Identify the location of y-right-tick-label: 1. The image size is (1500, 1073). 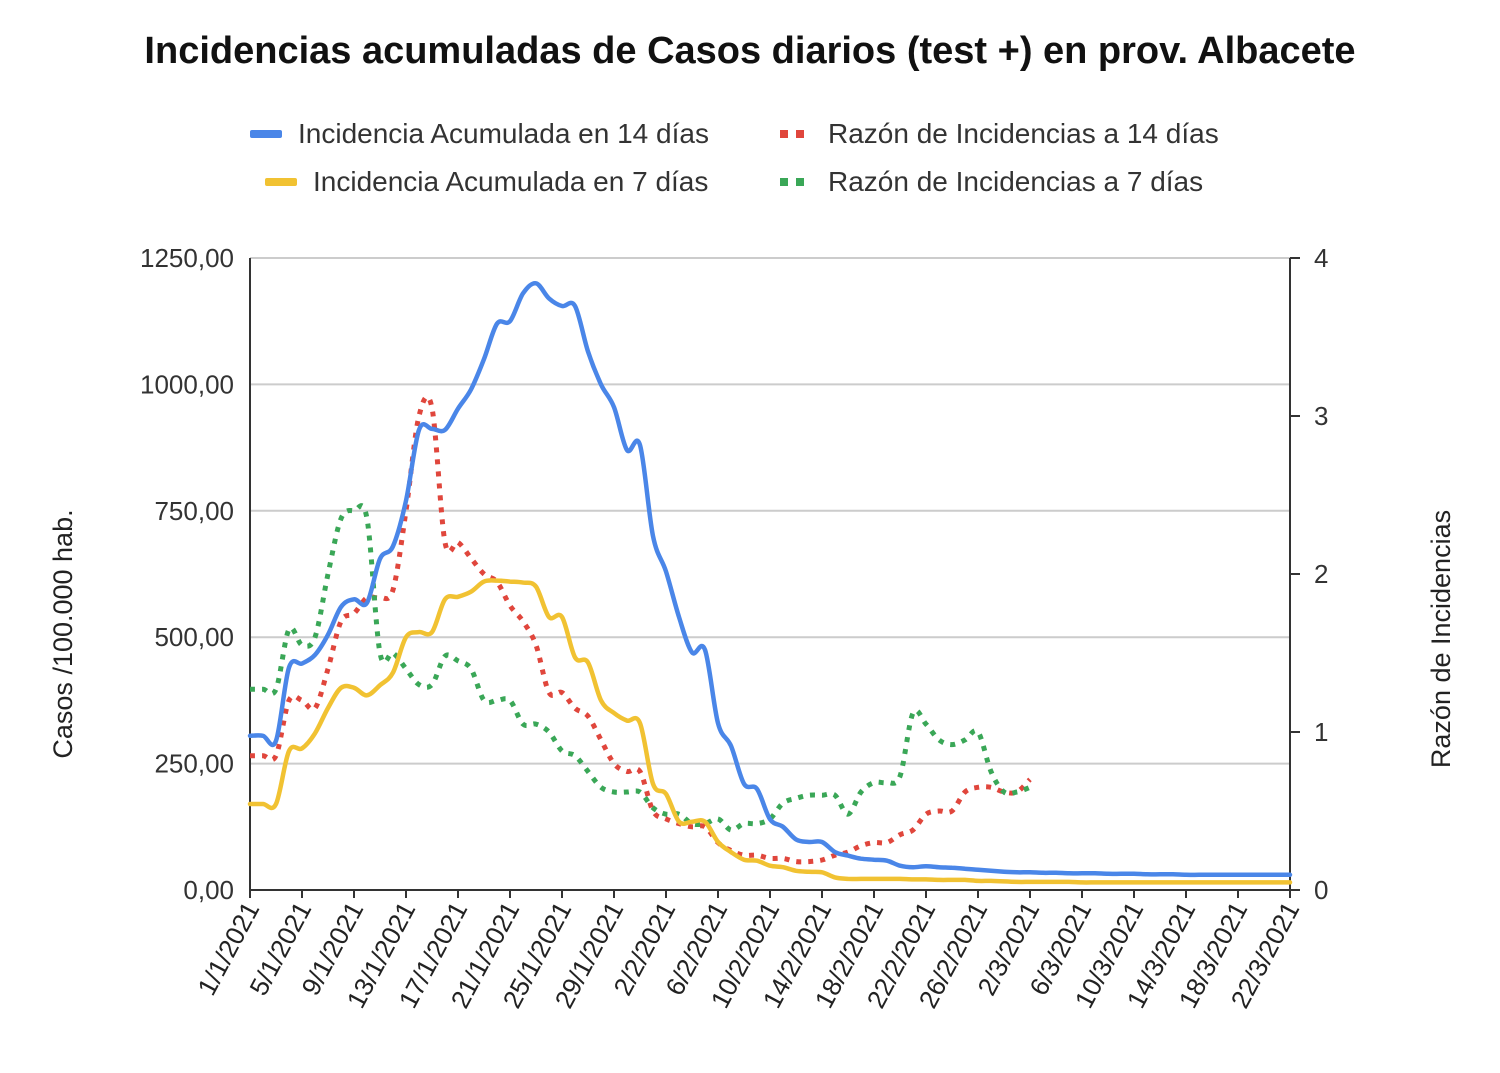
(1321, 732).